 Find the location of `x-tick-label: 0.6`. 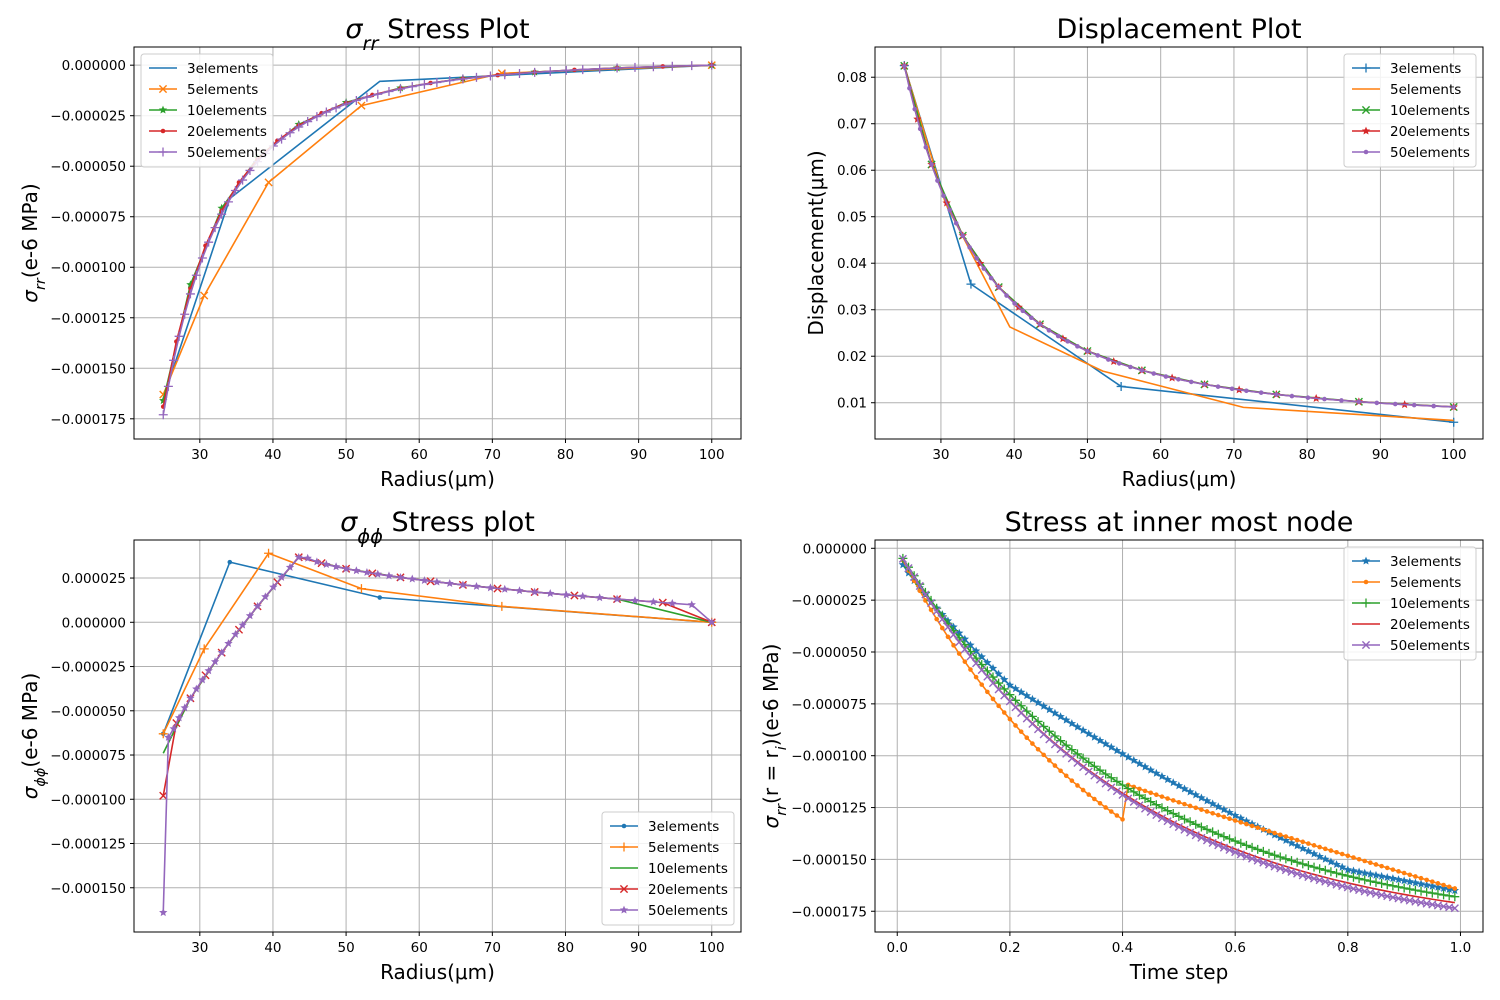

x-tick-label: 0.6 is located at coordinates (1234, 948).